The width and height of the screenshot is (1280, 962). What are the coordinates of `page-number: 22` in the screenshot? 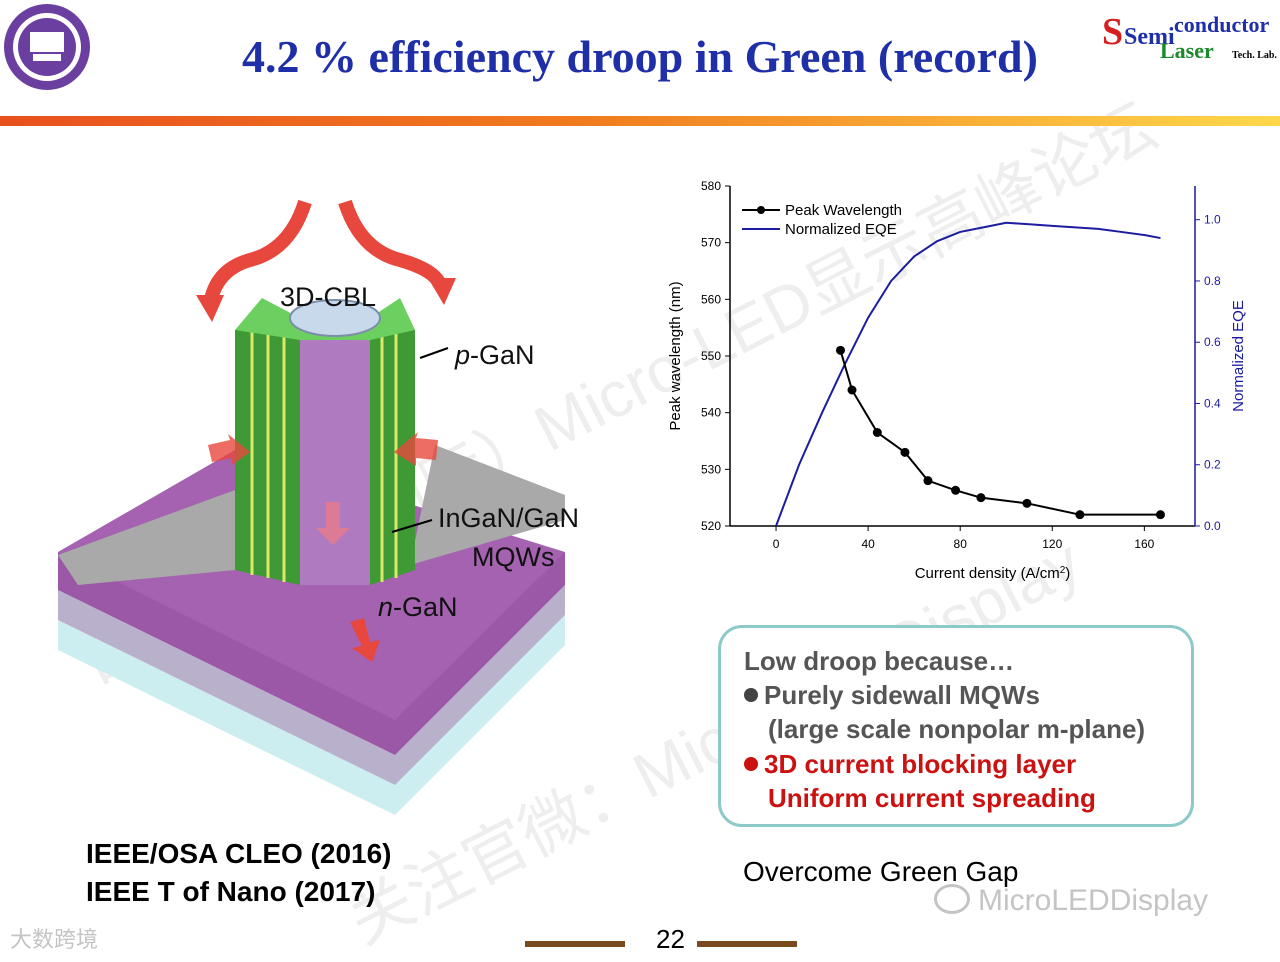 It's located at (670, 939).